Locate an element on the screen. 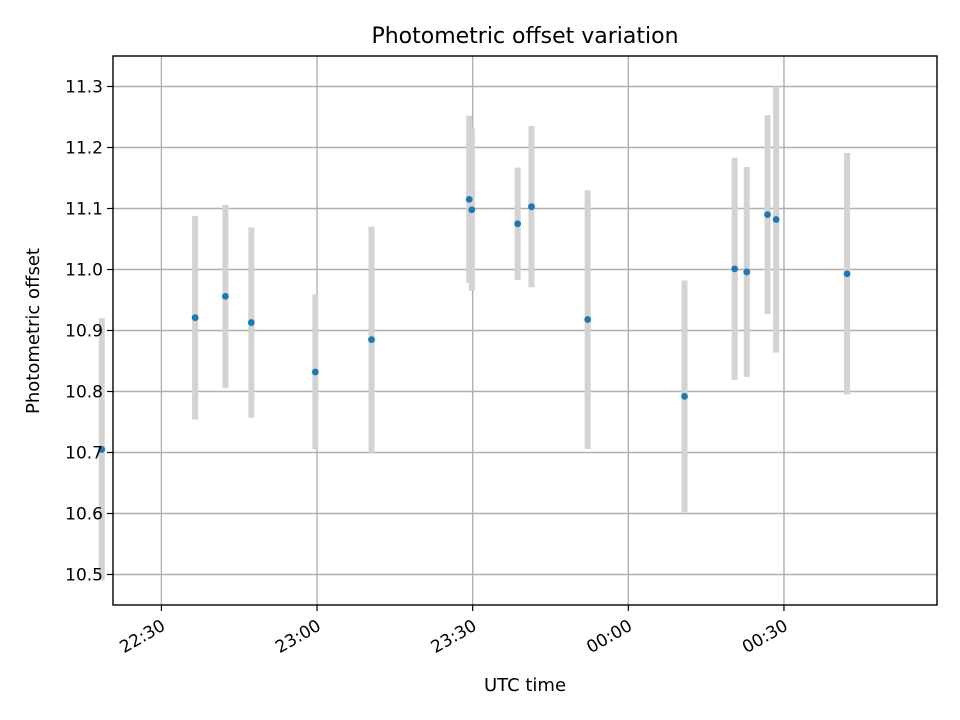 The width and height of the screenshot is (960, 720). x-axis-label: UTC time is located at coordinates (525, 685).